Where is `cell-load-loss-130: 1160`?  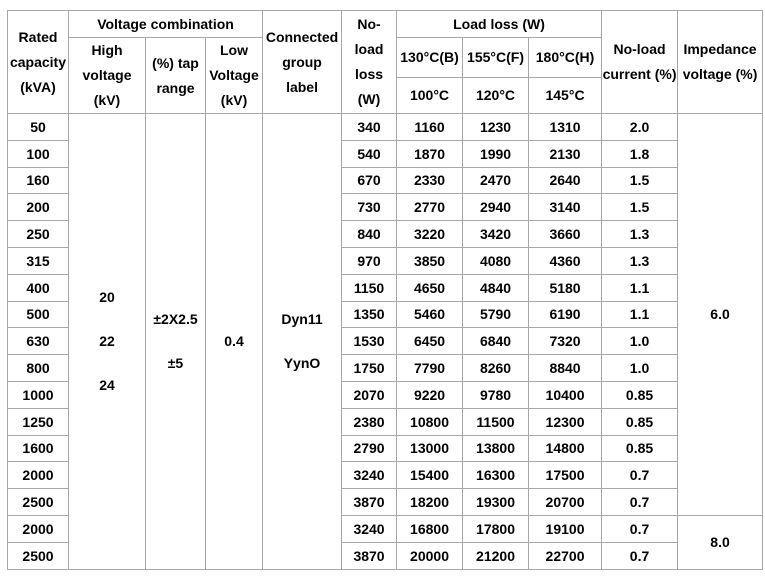
cell-load-loss-130: 1160 is located at coordinates (430, 127).